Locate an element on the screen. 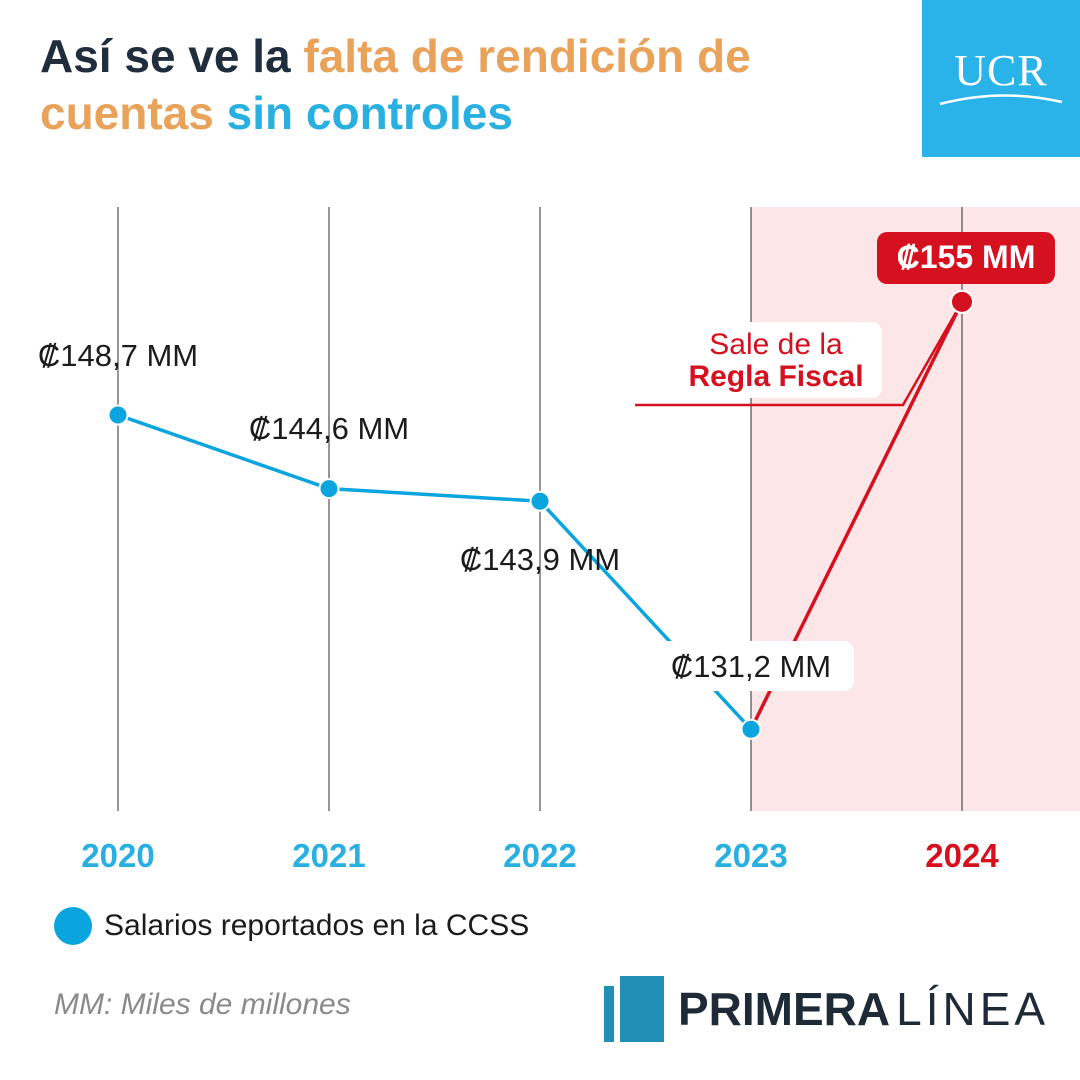 The height and width of the screenshot is (1080, 1080). data-label-2022: ₡143,9 MM is located at coordinates (540, 559).